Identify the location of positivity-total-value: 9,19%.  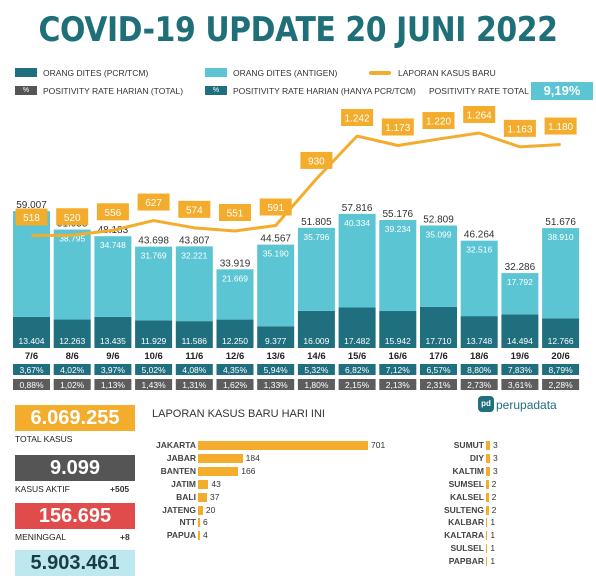
(562, 91).